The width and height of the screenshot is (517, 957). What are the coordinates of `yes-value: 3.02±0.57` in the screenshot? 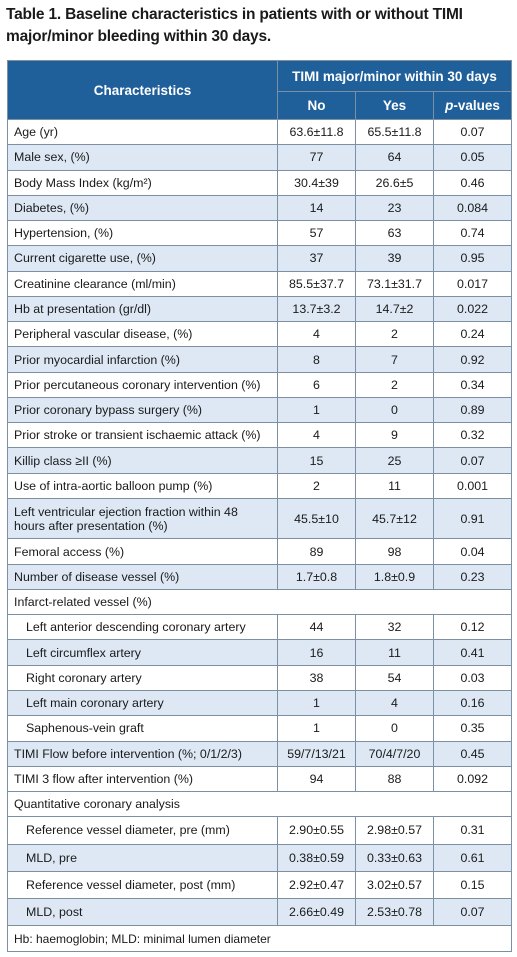 It's located at (394, 885).